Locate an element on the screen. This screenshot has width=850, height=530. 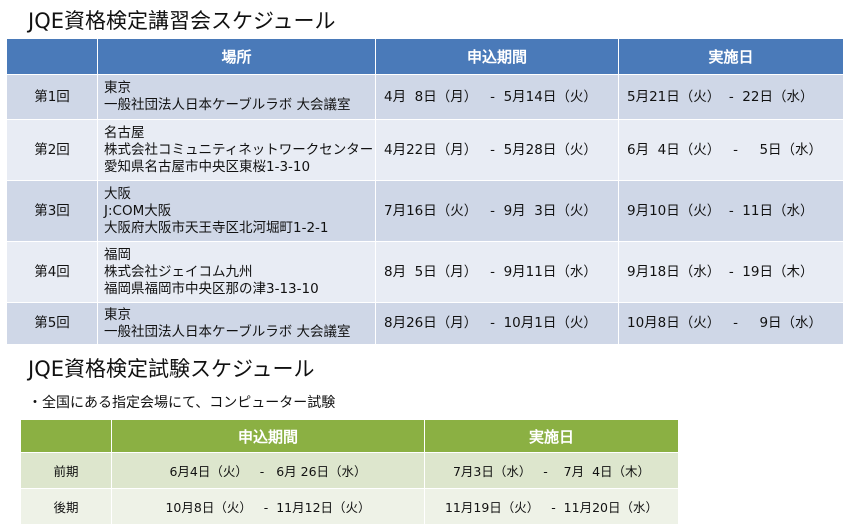
session-date: 5月21日（火） - 22日（水） is located at coordinates (731, 97).